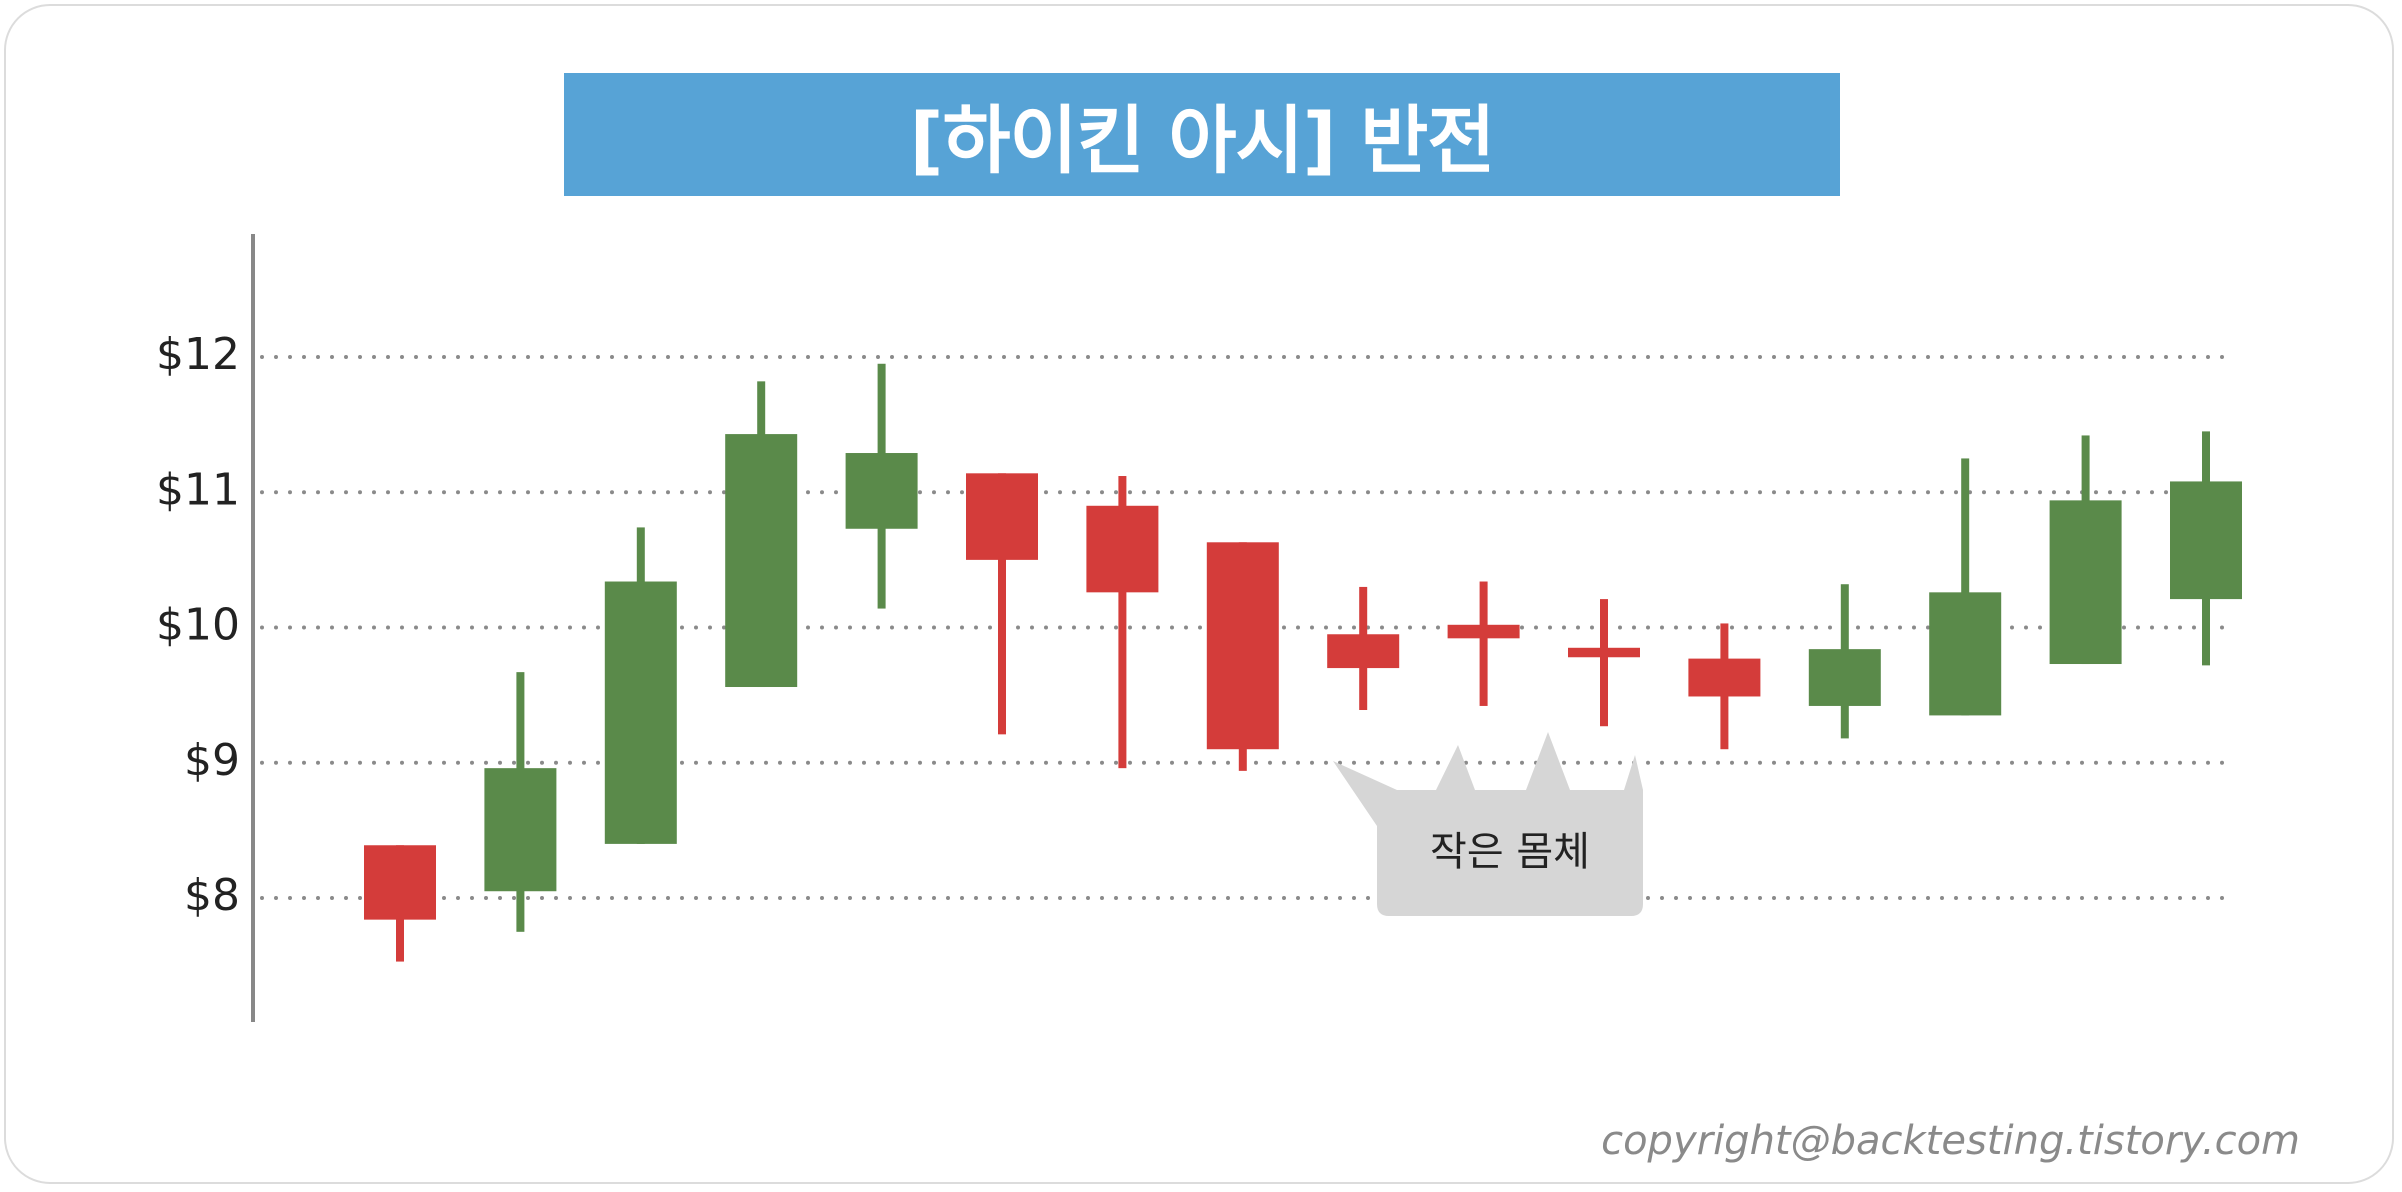 This screenshot has height=1192, width=2402. Describe the element at coordinates (212, 895) in the screenshot. I see `y-tick-label: $8` at that location.